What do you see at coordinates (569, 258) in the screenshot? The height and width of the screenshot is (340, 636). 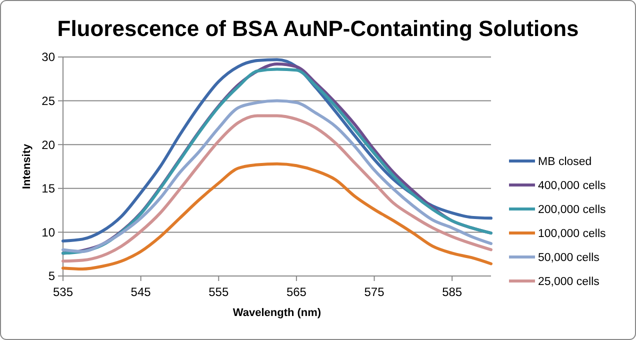 I see `legend-label: 50,000 cells` at bounding box center [569, 258].